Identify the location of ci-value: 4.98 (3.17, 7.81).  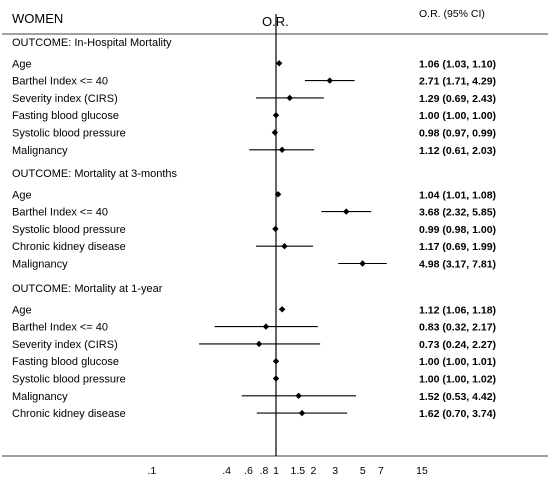
(457, 265).